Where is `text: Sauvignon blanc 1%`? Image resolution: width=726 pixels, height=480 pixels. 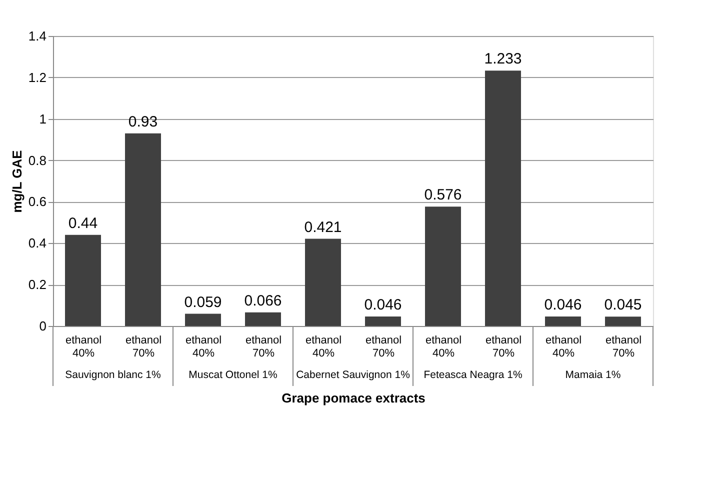 text: Sauvignon blanc 1% is located at coordinates (113, 375).